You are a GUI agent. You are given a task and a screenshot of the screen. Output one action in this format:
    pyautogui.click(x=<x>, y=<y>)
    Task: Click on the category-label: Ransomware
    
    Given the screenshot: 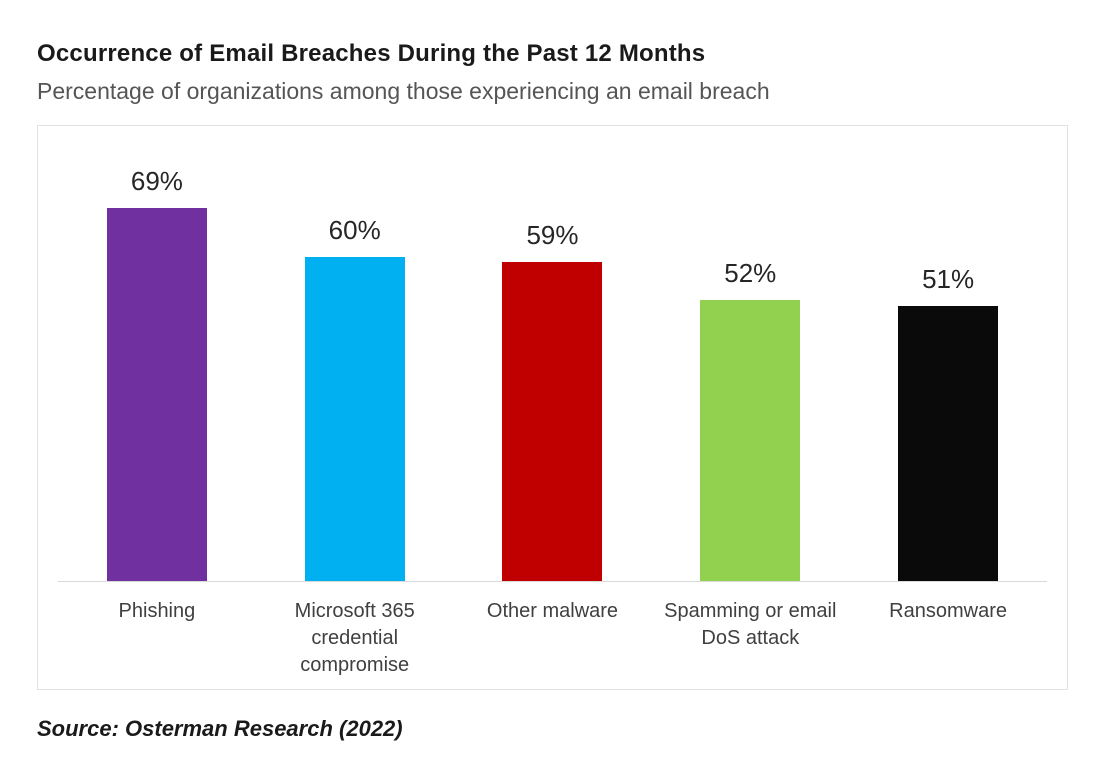 What is the action you would take?
    pyautogui.click(x=948, y=611)
    